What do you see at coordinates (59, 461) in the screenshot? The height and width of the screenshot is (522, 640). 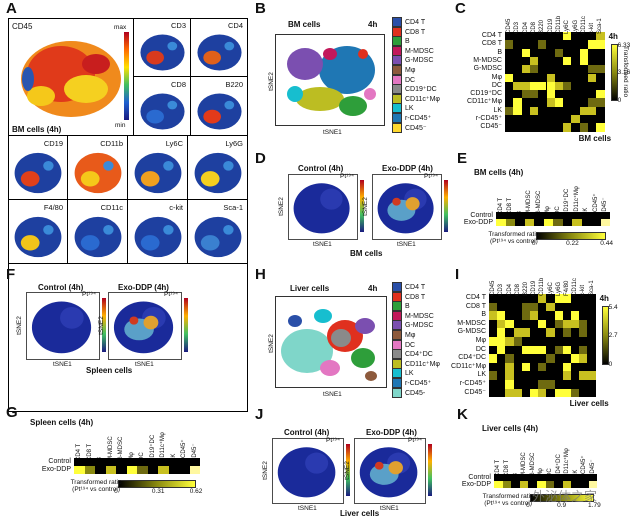 I see `strip-row-label: Control` at bounding box center [59, 461].